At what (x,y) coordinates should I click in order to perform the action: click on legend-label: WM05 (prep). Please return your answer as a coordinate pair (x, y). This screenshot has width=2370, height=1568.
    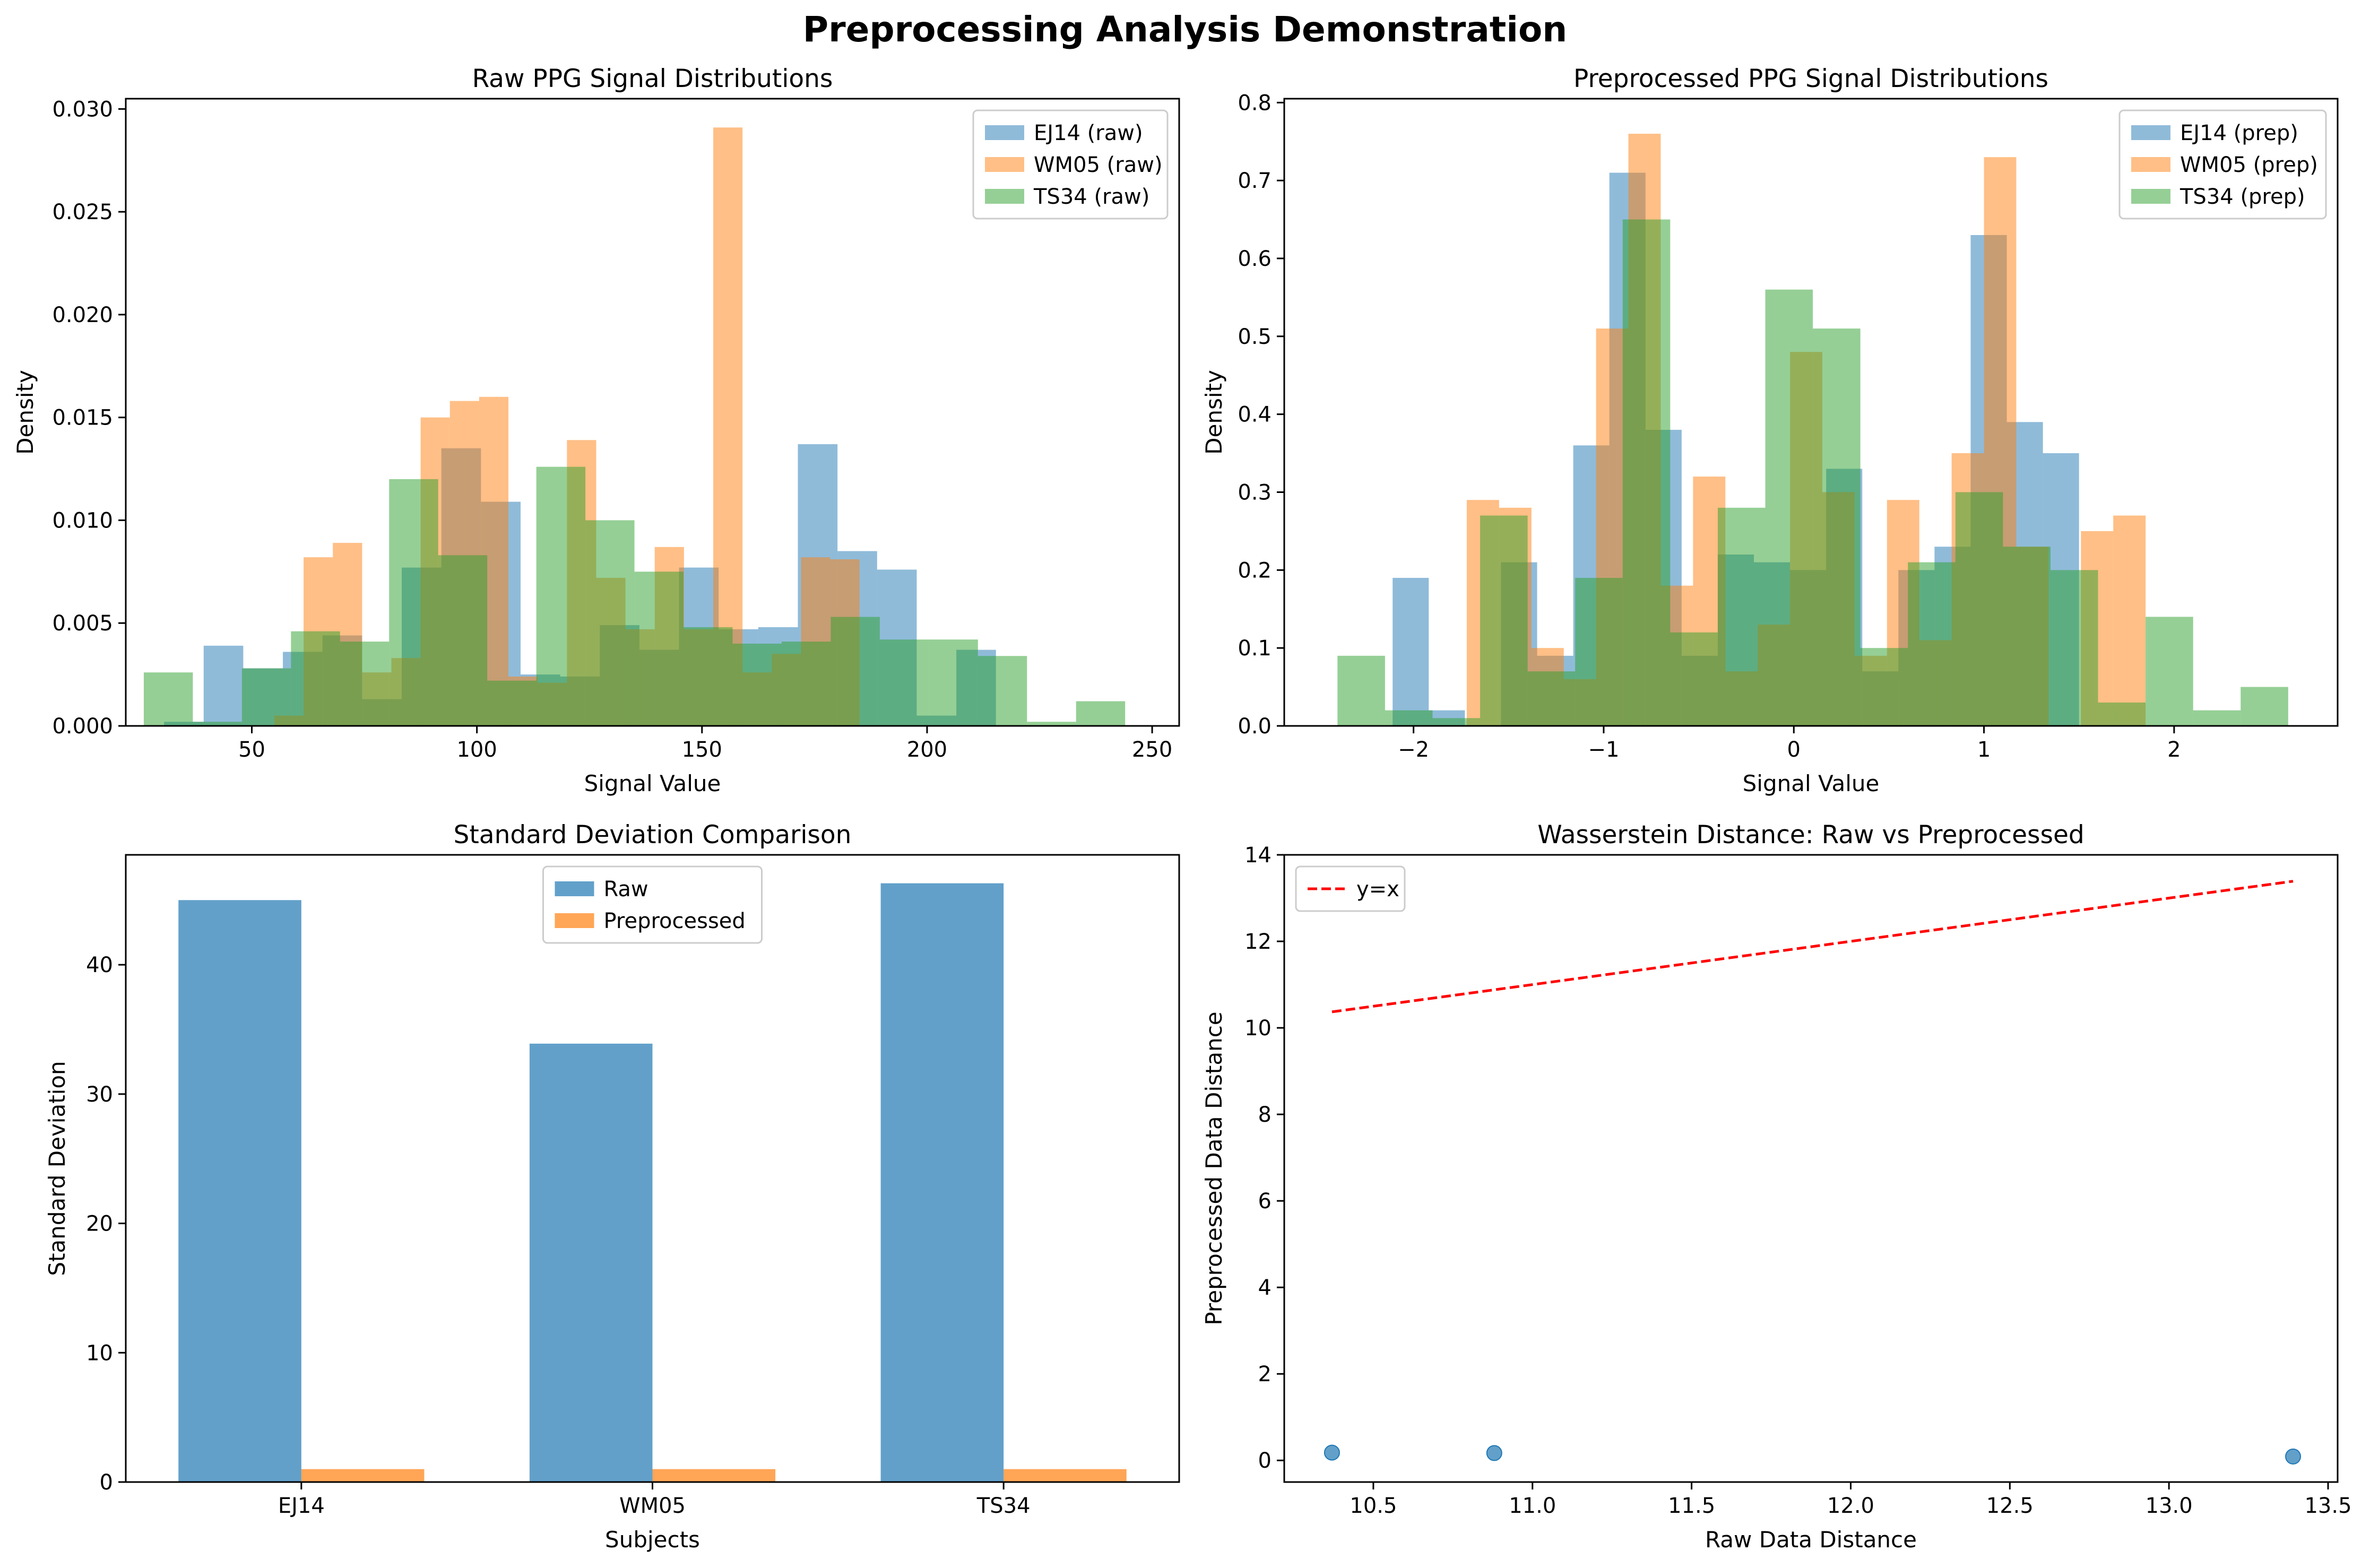
    Looking at the image, I should click on (2249, 165).